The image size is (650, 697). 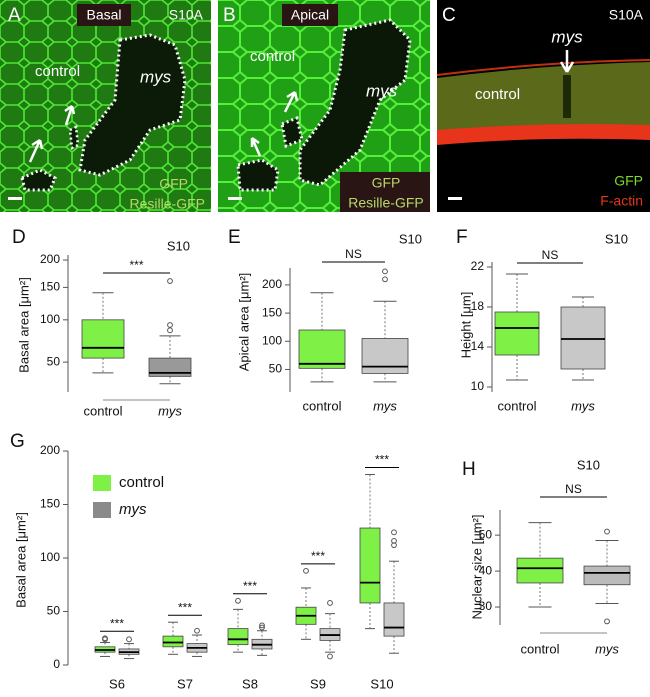 What do you see at coordinates (141, 482) in the screenshot?
I see `legend-label: control` at bounding box center [141, 482].